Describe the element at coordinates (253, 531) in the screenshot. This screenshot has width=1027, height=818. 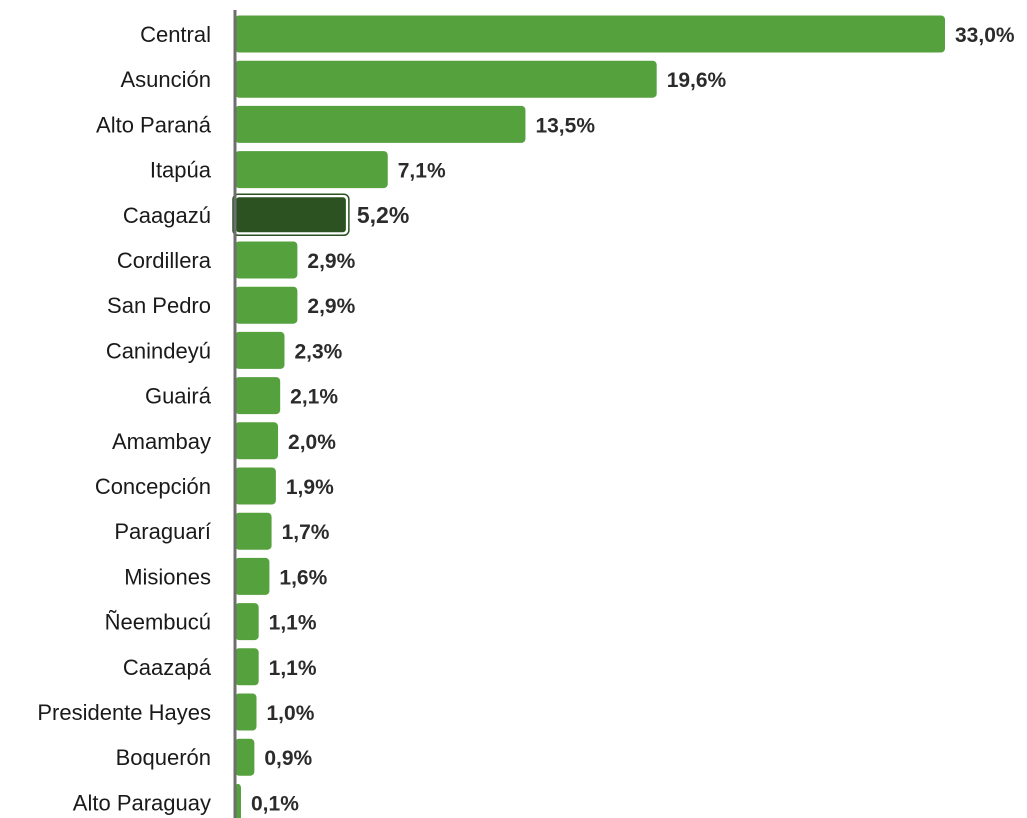
I see `bar-paraguari` at that location.